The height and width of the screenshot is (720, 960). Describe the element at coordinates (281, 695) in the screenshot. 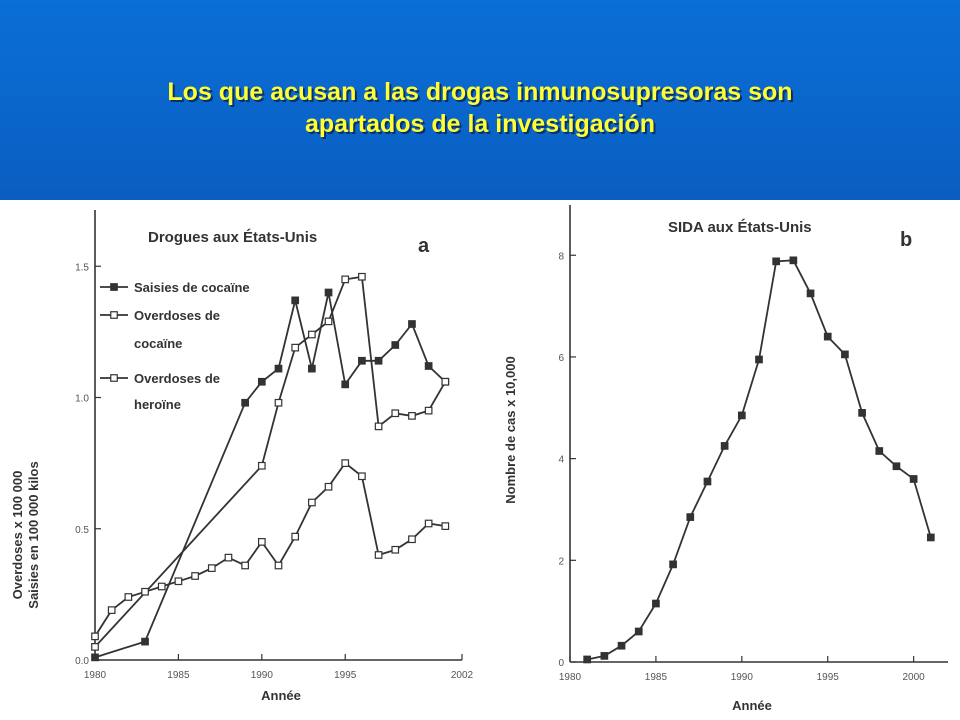

I see `chart-a-x-label: Année` at that location.